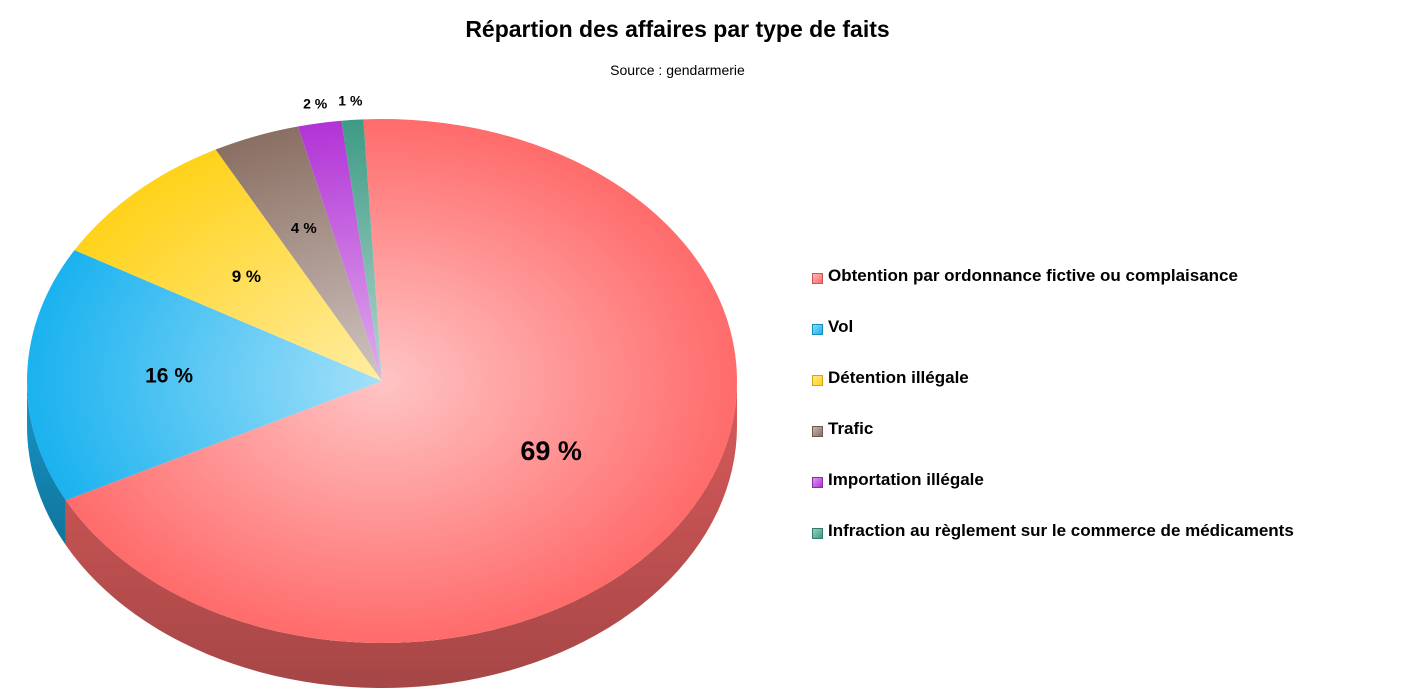  What do you see at coordinates (246, 276) in the screenshot?
I see `pie-slice-label: 9 %` at bounding box center [246, 276].